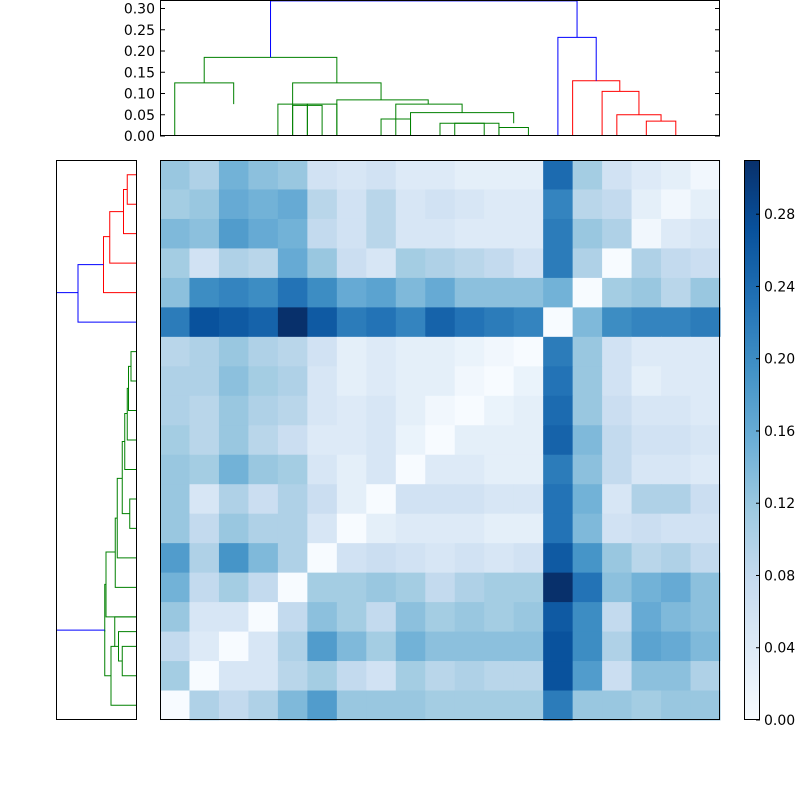 This screenshot has height=800, width=800. What do you see at coordinates (620, 113) in the screenshot?
I see `top-dendrogram-link` at bounding box center [620, 113].